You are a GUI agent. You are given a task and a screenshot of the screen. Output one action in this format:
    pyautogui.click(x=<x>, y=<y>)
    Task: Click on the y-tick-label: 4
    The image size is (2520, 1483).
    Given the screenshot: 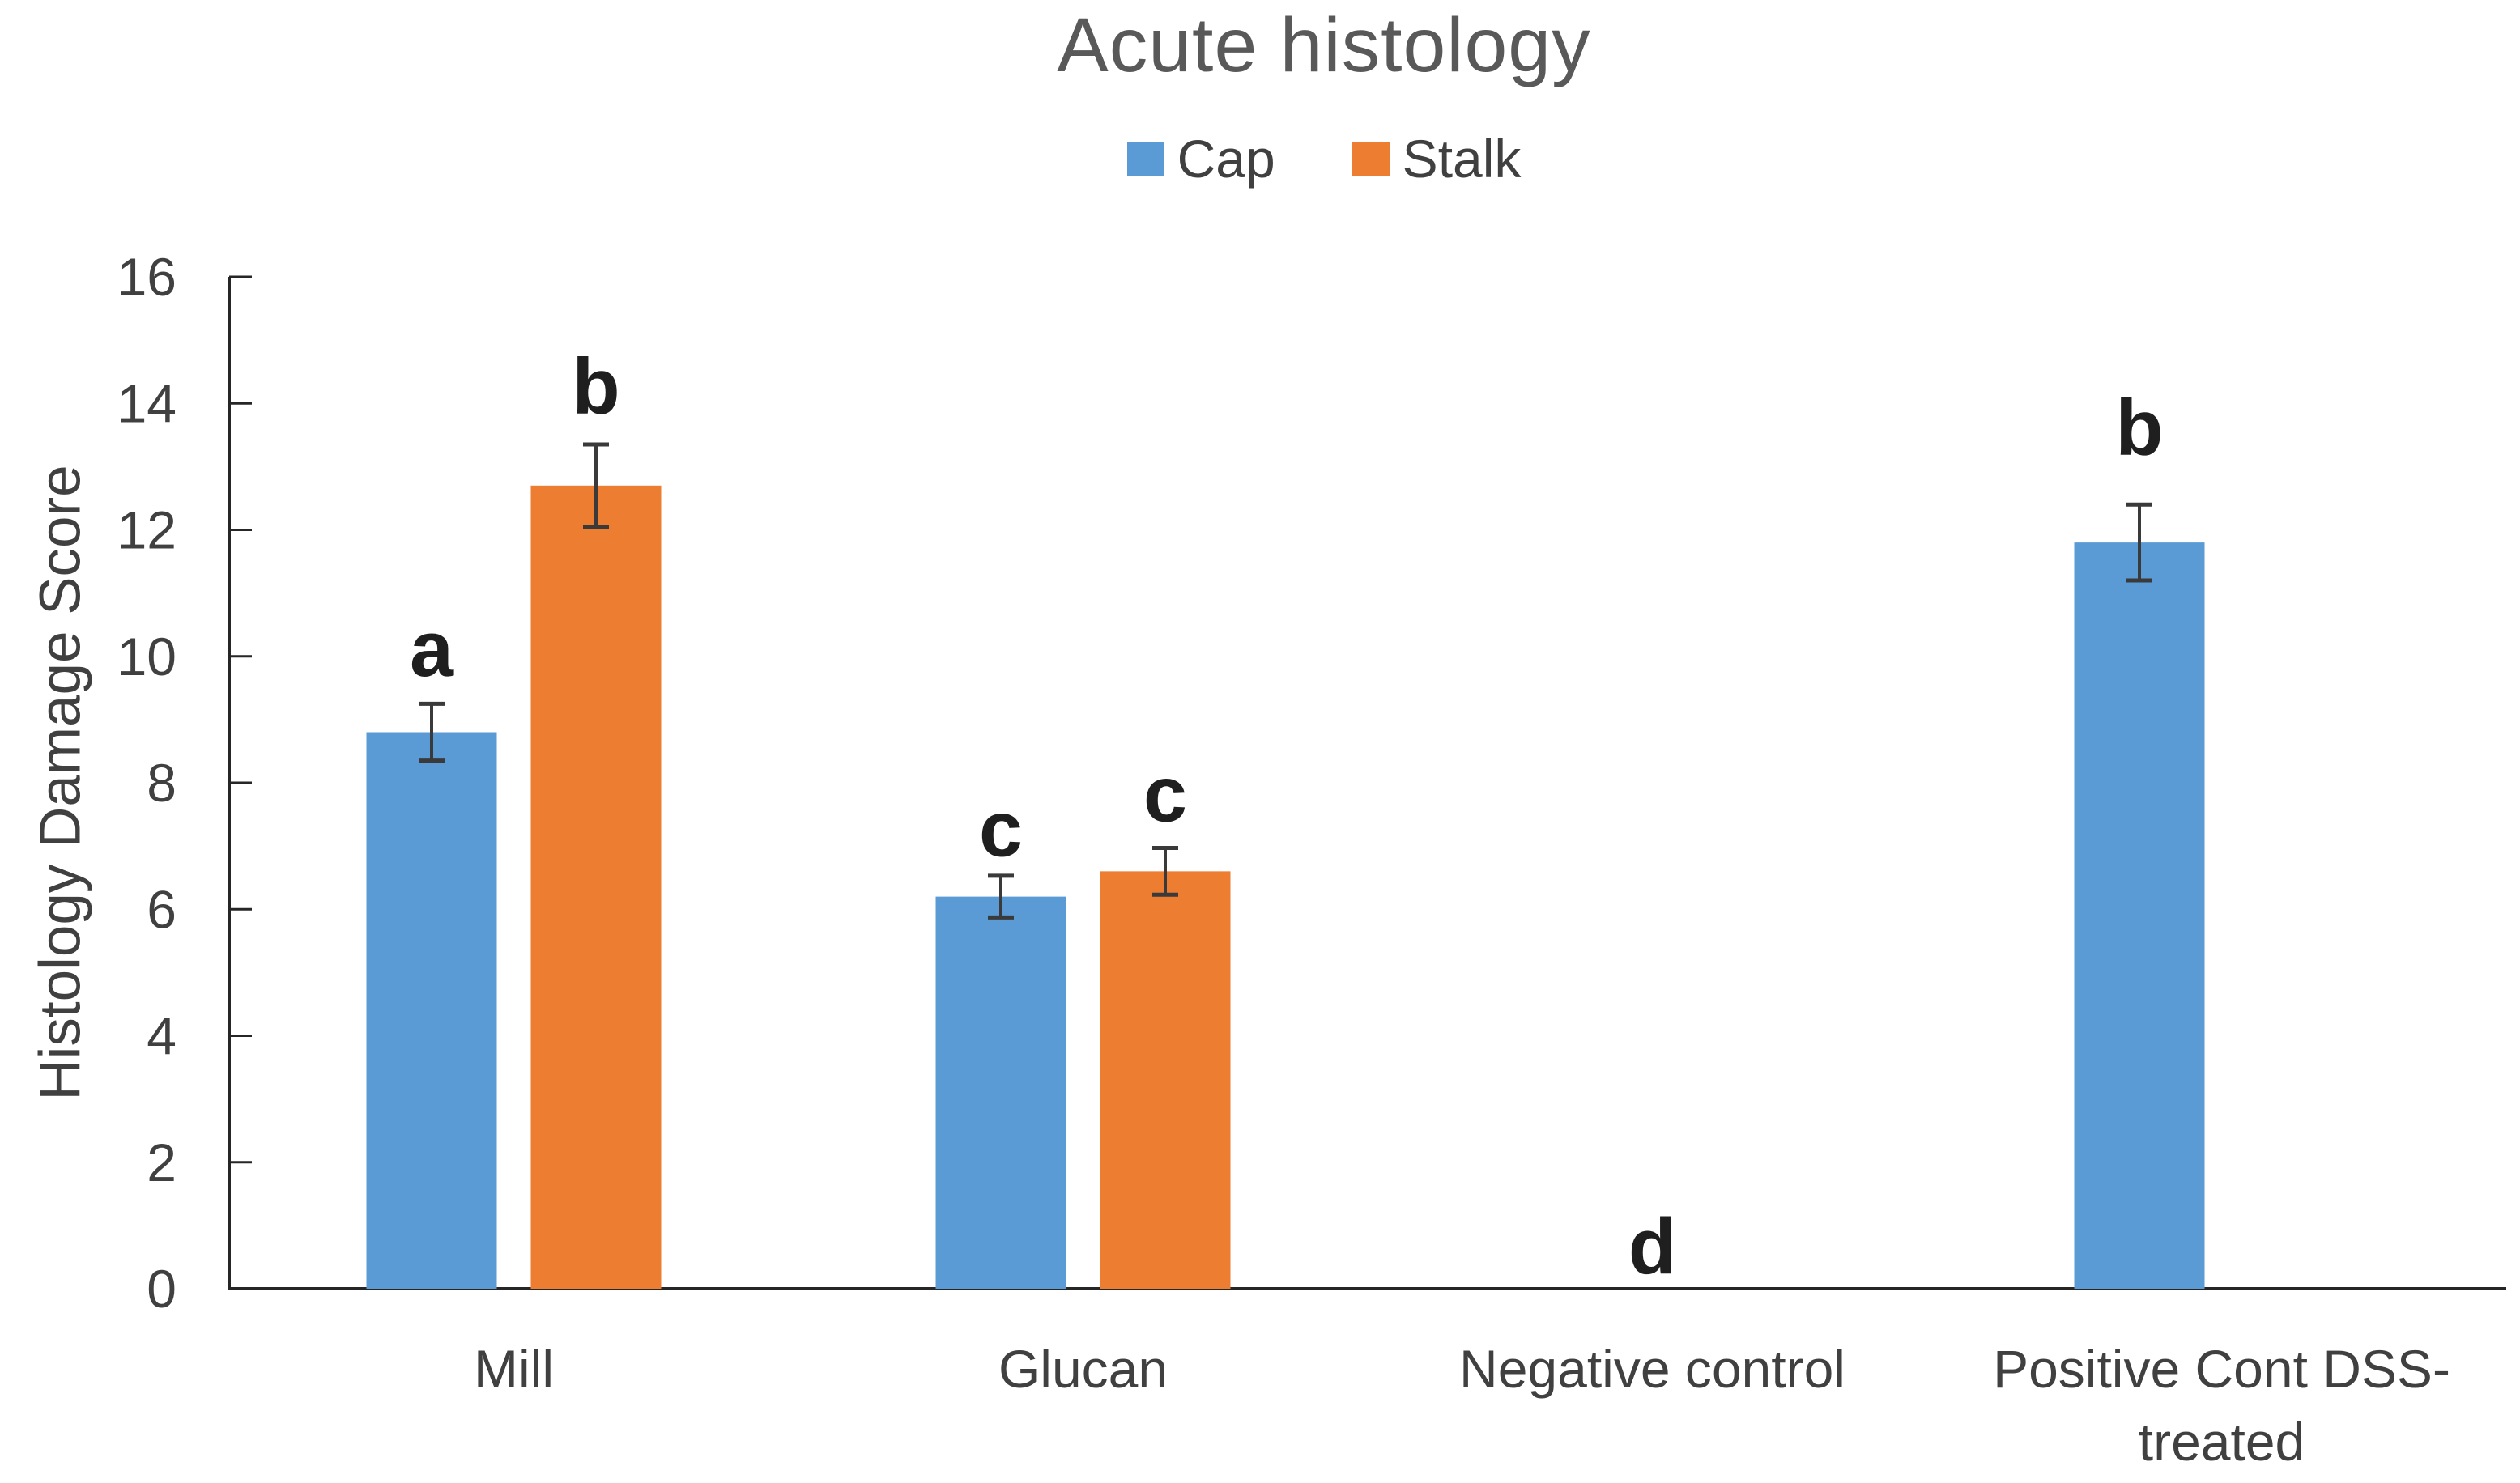 What is the action you would take?
    pyautogui.click(x=162, y=1036)
    